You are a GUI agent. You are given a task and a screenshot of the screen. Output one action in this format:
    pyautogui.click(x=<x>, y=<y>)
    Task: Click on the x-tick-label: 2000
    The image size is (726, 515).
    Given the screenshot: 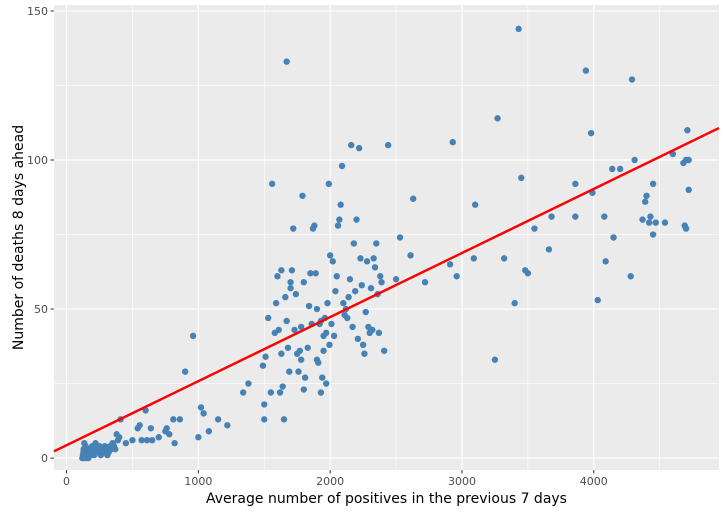 What is the action you would take?
    pyautogui.click(x=330, y=481)
    